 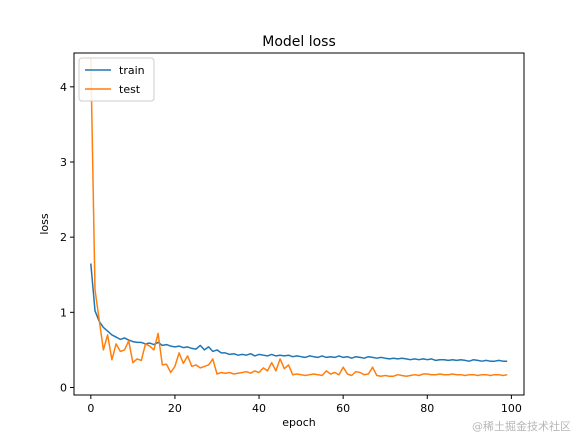 I want to click on legend: train test, so click(x=116, y=79).